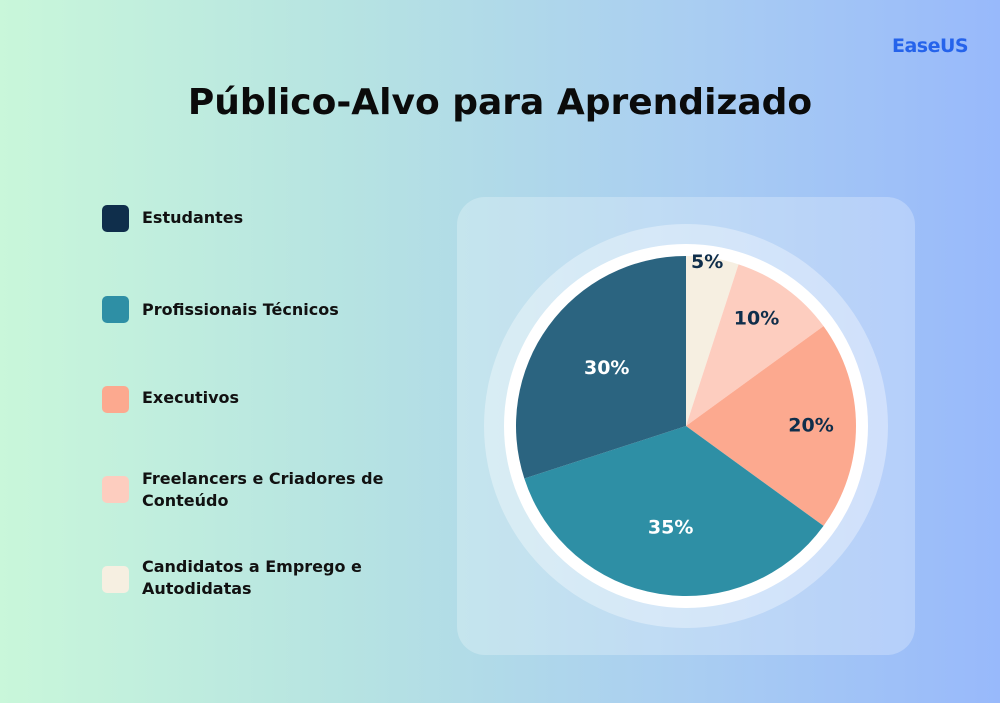 This screenshot has width=1000, height=703. Describe the element at coordinates (707, 262) in the screenshot. I see `pie-slice-label: 5%` at that location.